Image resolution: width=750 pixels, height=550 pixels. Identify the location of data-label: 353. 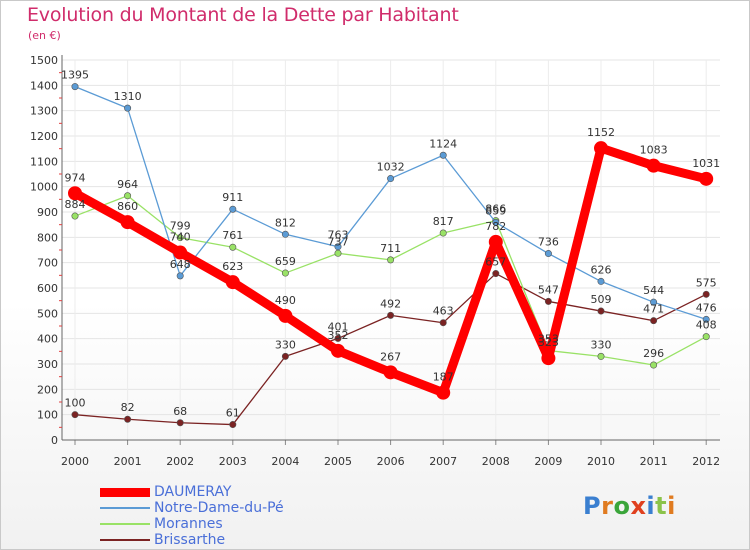
(548, 339).